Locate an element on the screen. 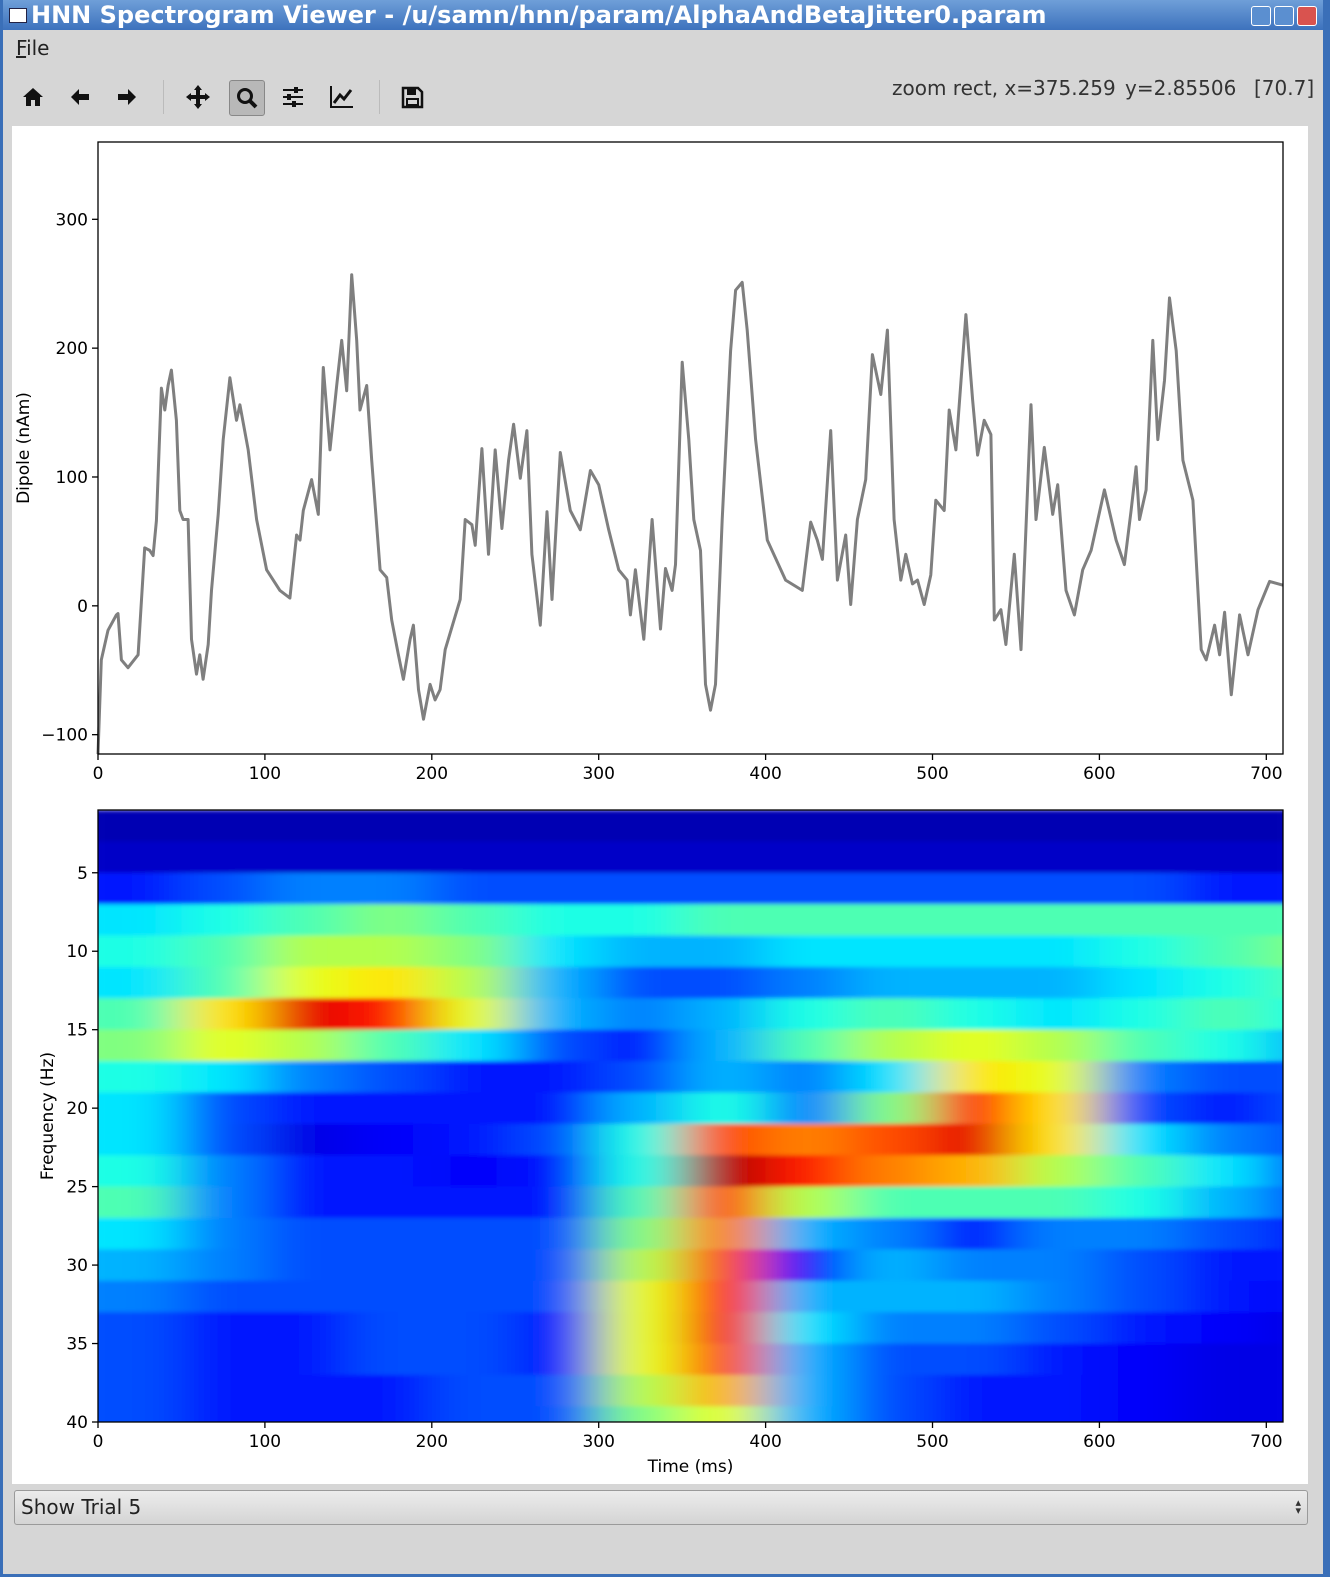  x-tick-label: 200 is located at coordinates (432, 1442).